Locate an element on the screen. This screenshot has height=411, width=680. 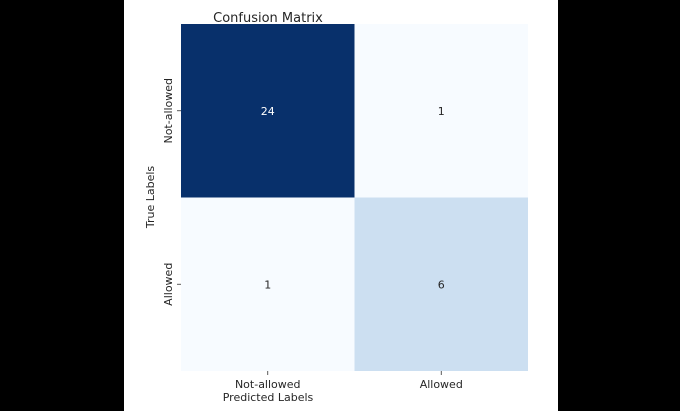
heatmap-cell-r1-c0 is located at coordinates (268, 284).